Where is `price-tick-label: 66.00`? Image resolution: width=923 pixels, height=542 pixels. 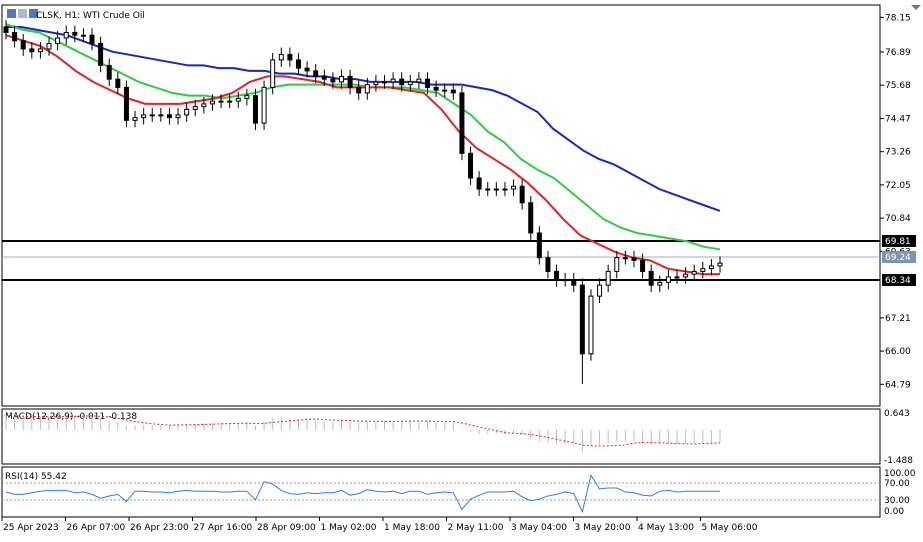
price-tick-label: 66.00 is located at coordinates (898, 352).